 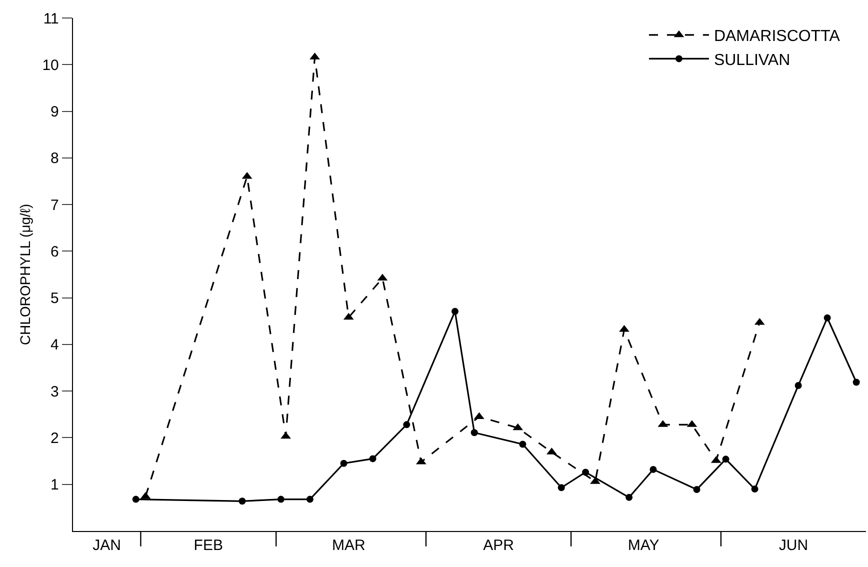 What do you see at coordinates (793, 545) in the screenshot?
I see `x-tick-label: JUN` at bounding box center [793, 545].